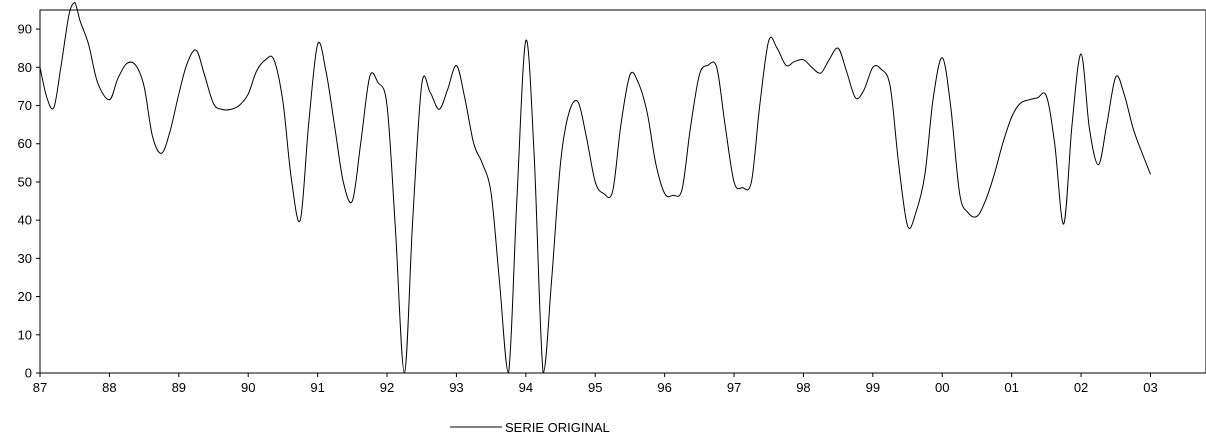  Describe the element at coordinates (803, 387) in the screenshot. I see `x-tick-label: 98` at that location.